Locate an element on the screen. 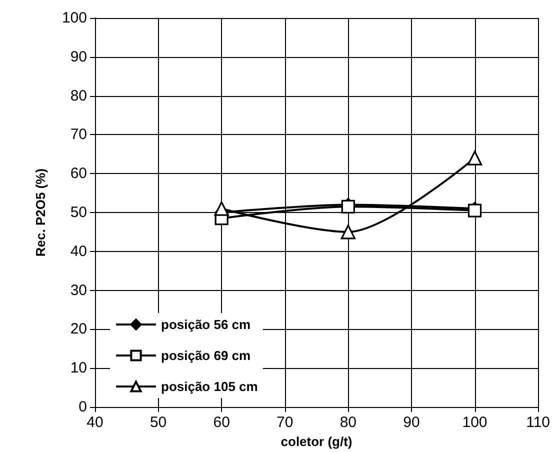  y-tick-label: 70 is located at coordinates (78, 135).